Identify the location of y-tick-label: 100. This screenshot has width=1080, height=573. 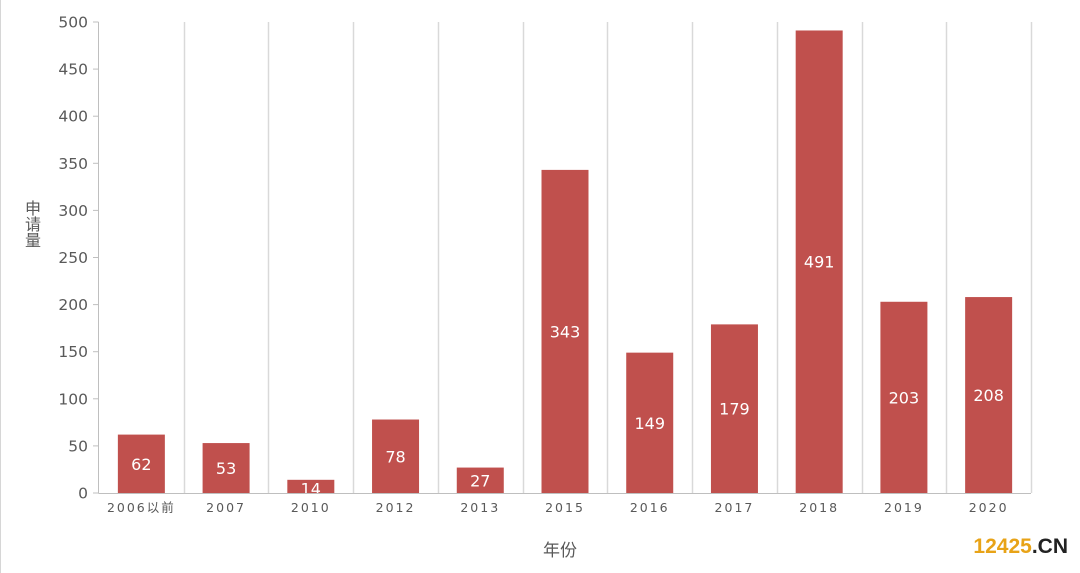
(73, 399).